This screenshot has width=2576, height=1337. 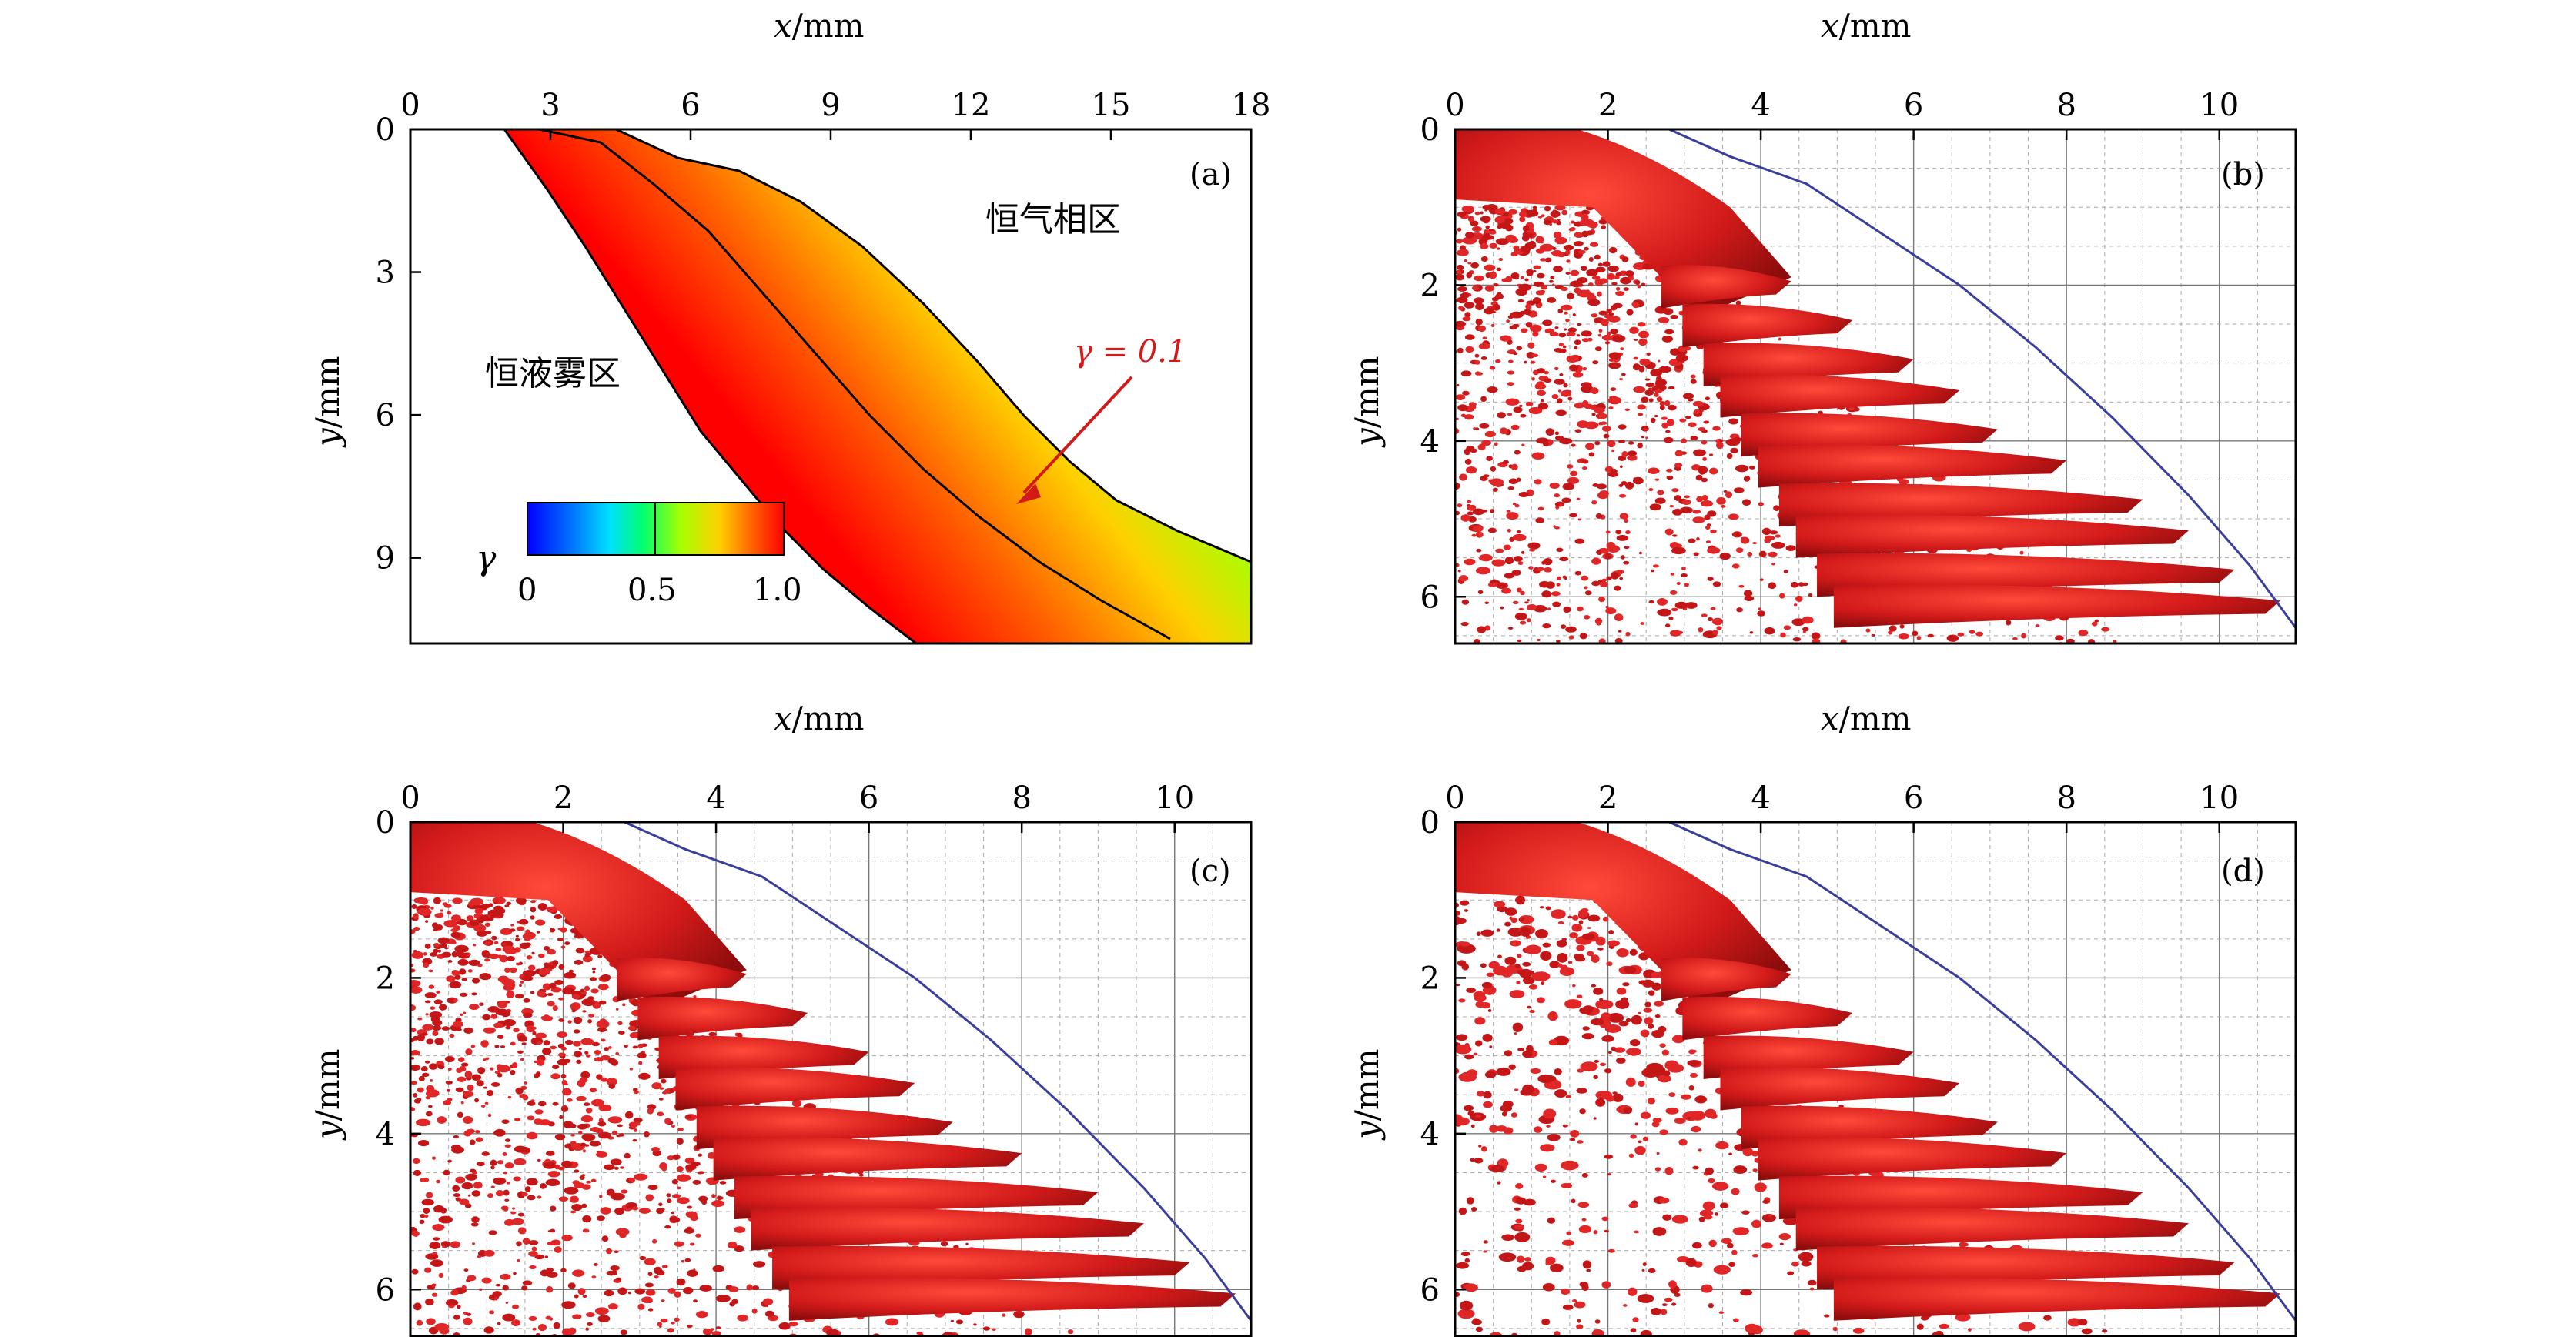 What do you see at coordinates (1454, 105) in the screenshot?
I see `x-tick-label: 0` at bounding box center [1454, 105].